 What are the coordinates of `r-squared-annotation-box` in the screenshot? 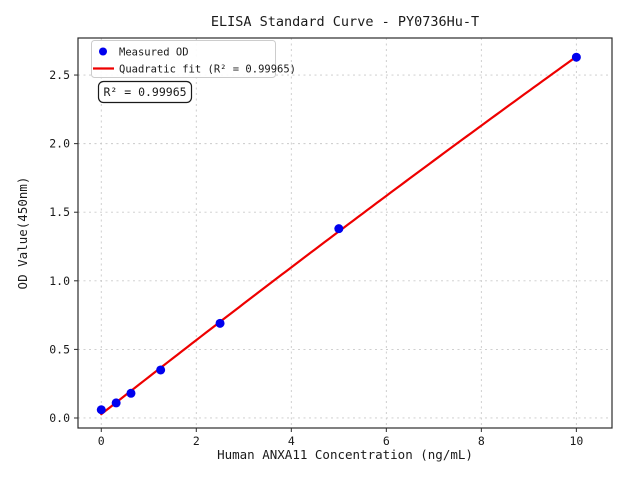 It's located at (145, 92).